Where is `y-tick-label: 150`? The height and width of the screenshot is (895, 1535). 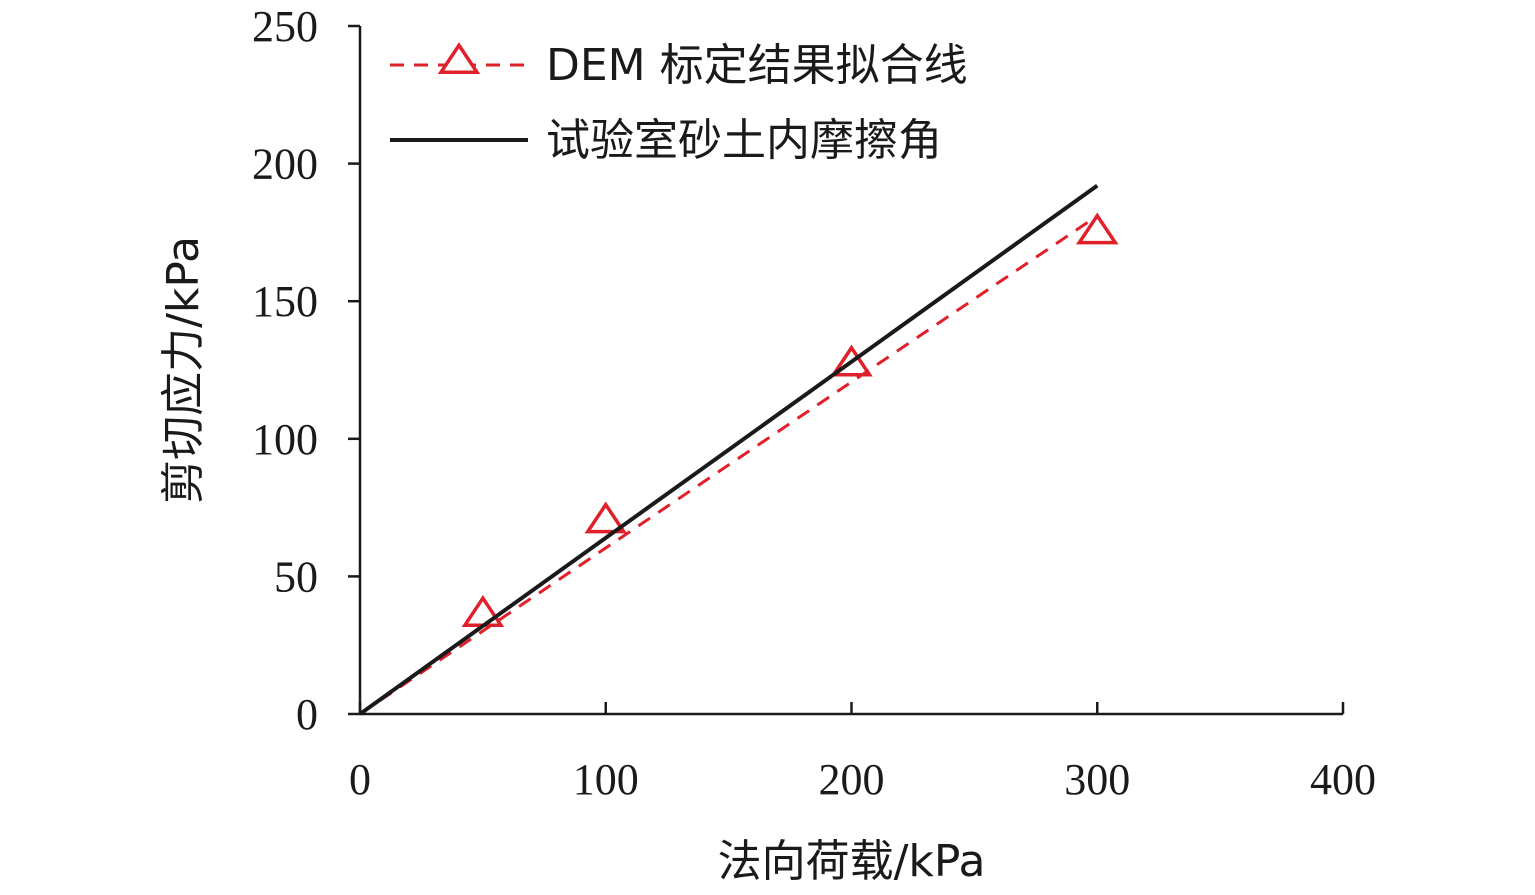 y-tick-label: 150 is located at coordinates (285, 301).